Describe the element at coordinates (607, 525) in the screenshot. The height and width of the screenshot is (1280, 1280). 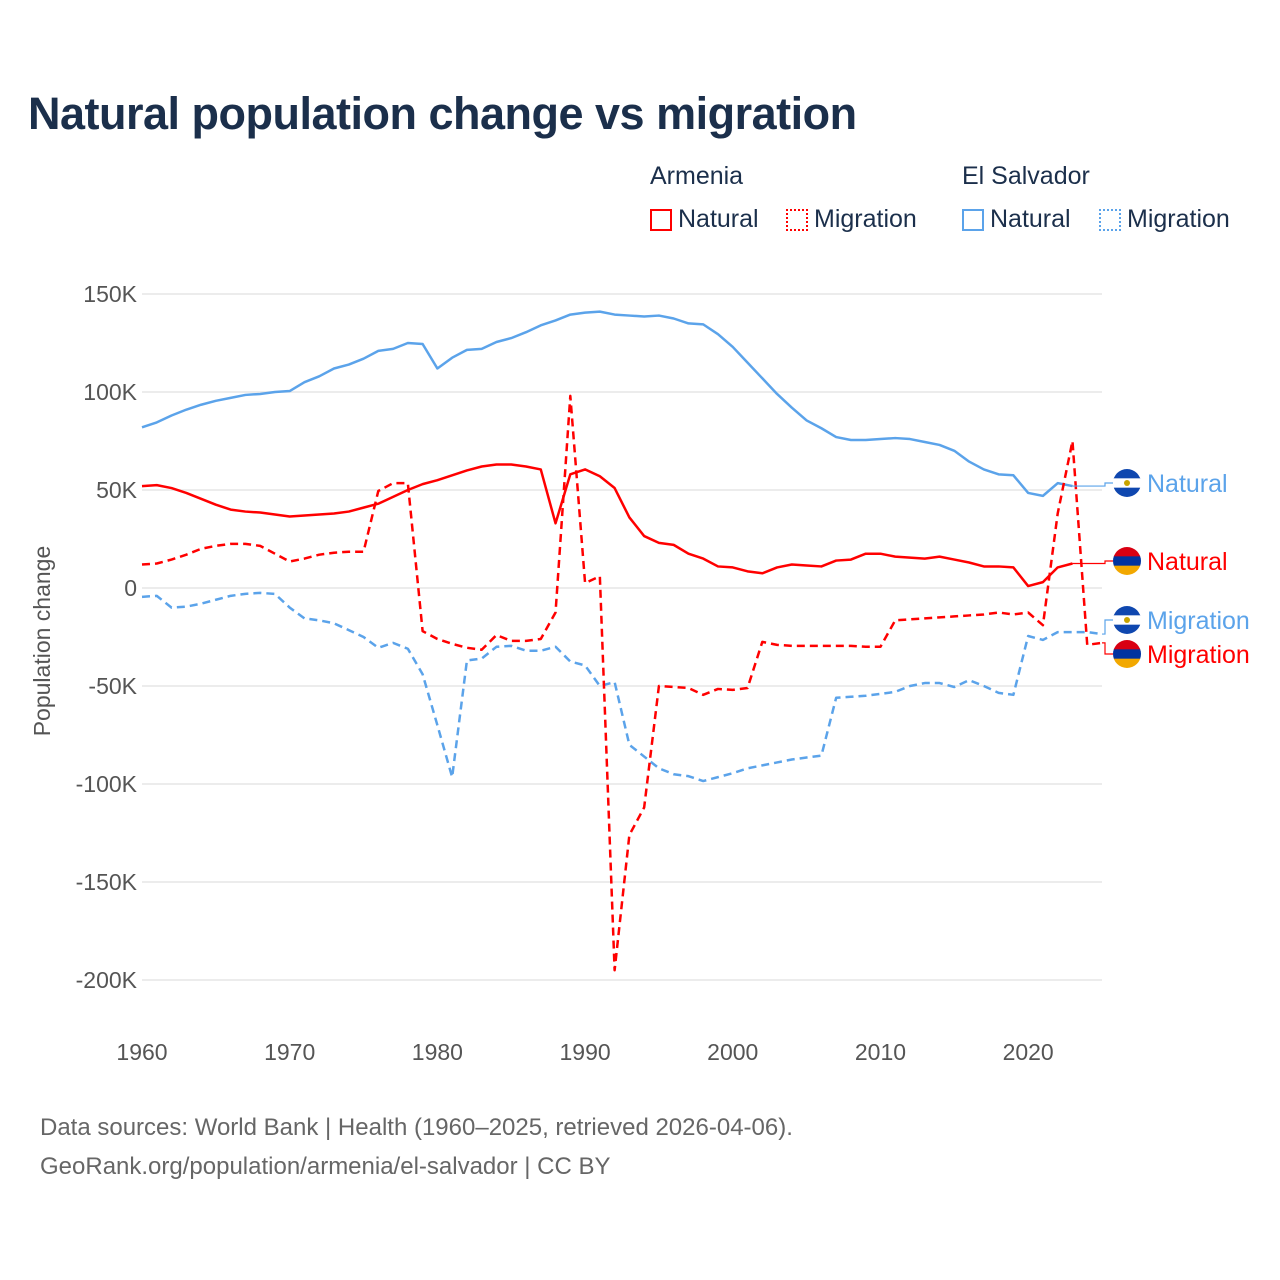
I see `series-line-armenia-natural` at that location.